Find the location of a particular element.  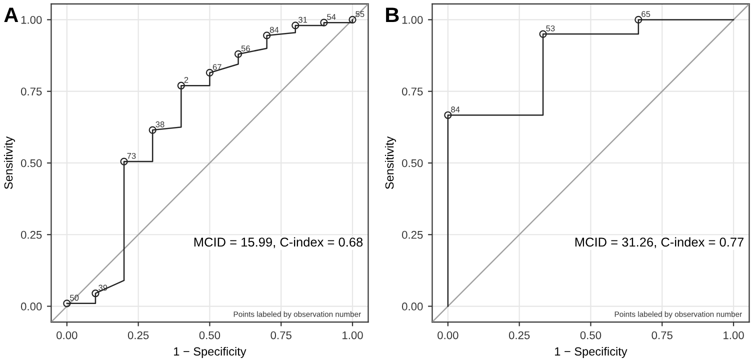

annotation: 54 is located at coordinates (331, 17).